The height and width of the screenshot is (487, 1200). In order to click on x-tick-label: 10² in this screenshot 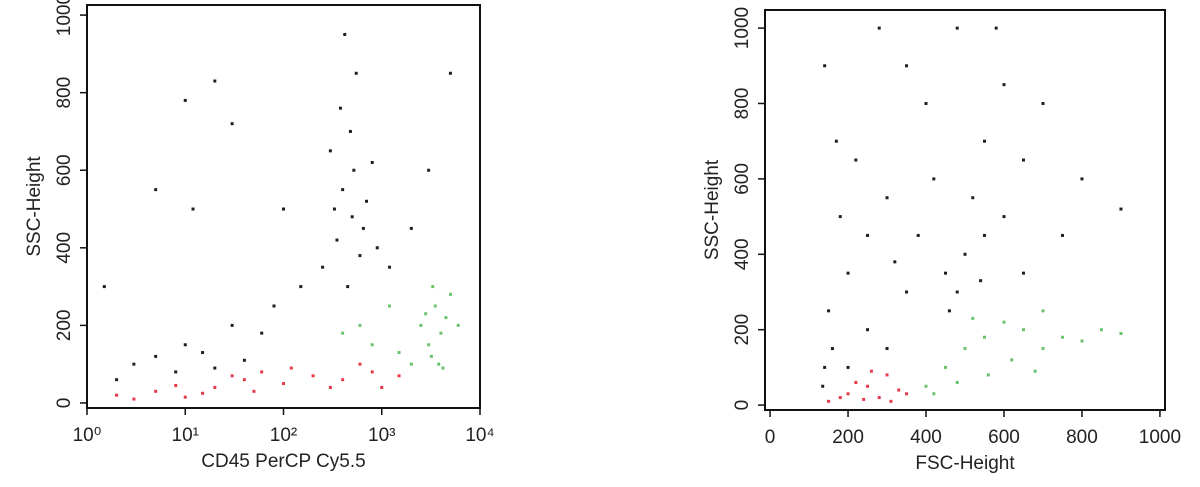, I will do `click(283, 435)`.